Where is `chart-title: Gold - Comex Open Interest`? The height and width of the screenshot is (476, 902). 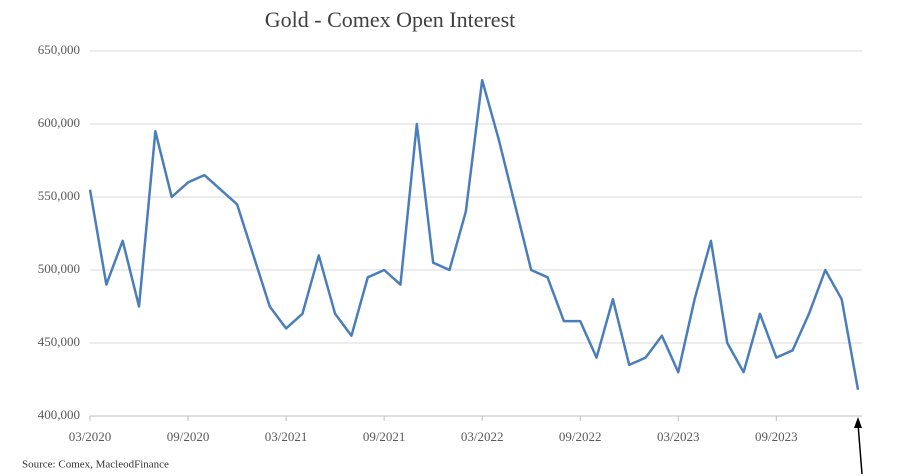
chart-title: Gold - Comex Open Interest is located at coordinates (390, 19).